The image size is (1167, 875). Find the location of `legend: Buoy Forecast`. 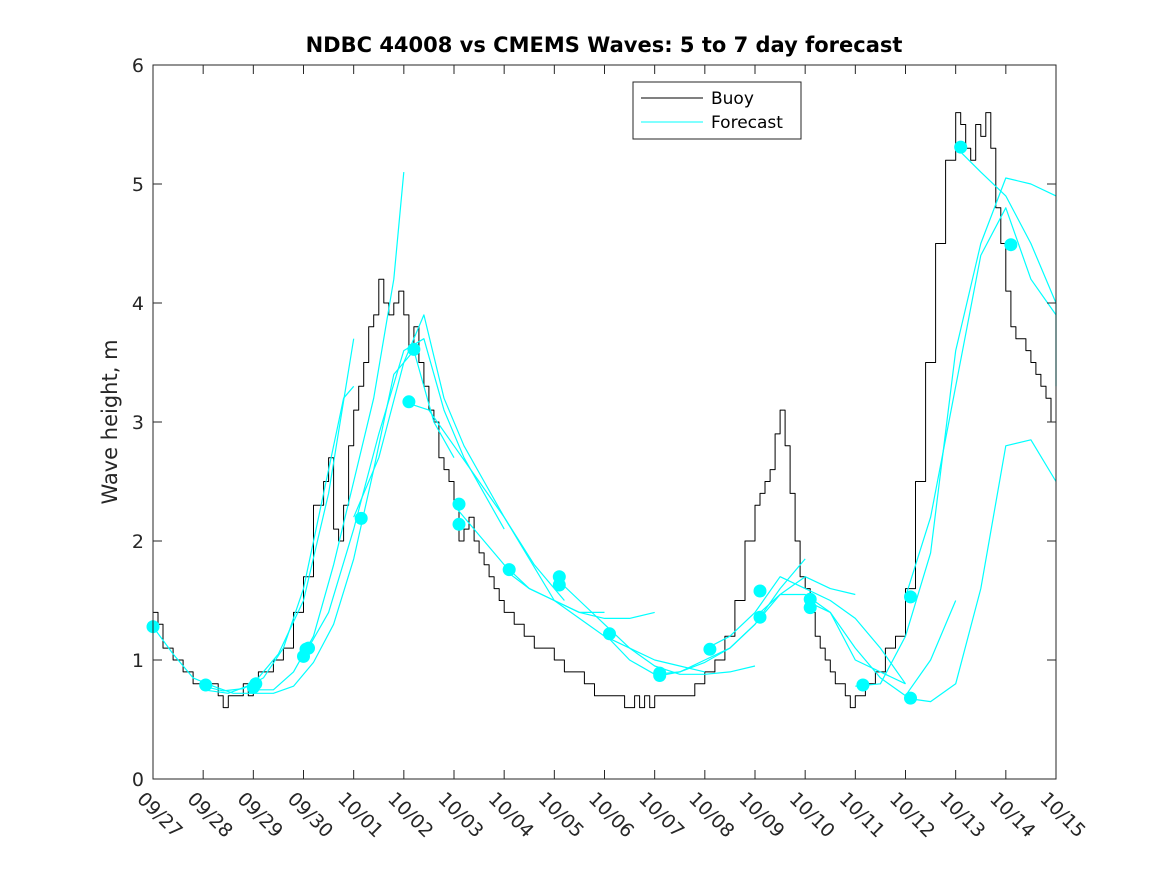

legend: Buoy Forecast is located at coordinates (717, 110).